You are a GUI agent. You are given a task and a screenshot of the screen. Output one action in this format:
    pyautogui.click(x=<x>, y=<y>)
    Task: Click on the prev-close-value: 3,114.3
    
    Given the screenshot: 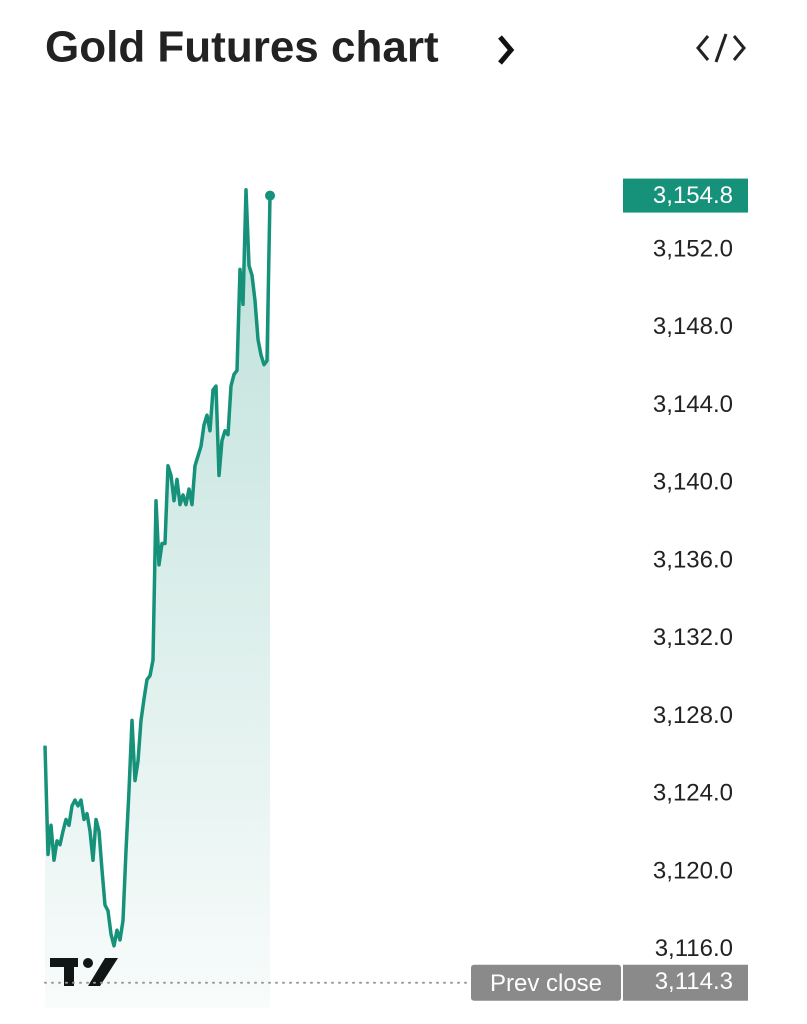 What is the action you would take?
    pyautogui.click(x=694, y=981)
    